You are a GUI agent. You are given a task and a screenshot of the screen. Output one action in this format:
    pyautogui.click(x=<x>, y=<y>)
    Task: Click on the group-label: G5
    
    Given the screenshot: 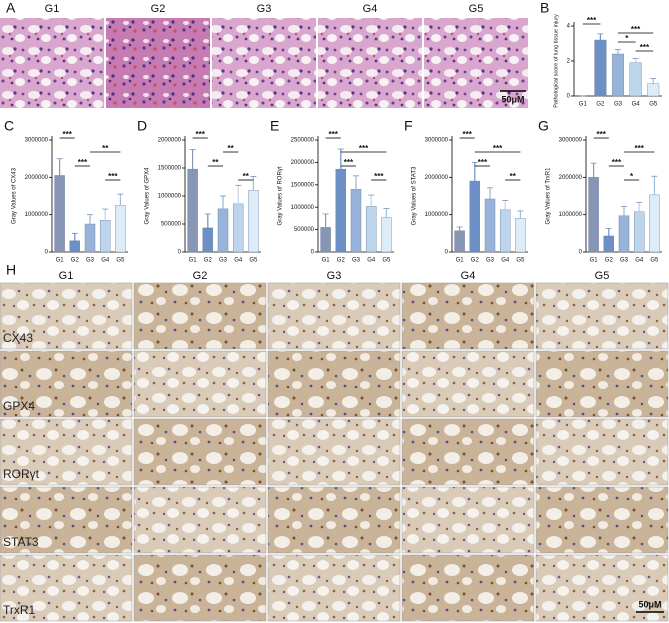 What is the action you would take?
    pyautogui.click(x=602, y=276)
    